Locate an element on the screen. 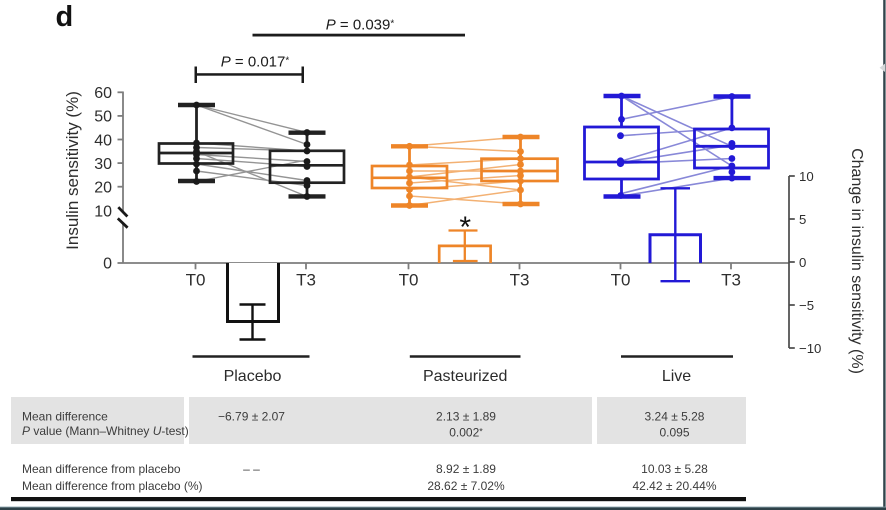 Image resolution: width=886 pixels, height=510 pixels. svg-text: 5 is located at coordinates (802, 219).